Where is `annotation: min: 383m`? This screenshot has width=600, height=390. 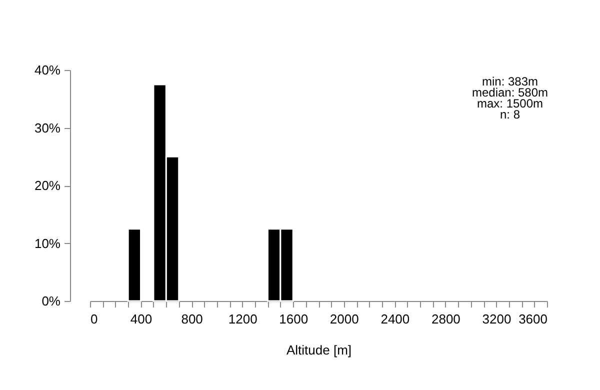
annotation: min: 383m is located at coordinates (510, 81).